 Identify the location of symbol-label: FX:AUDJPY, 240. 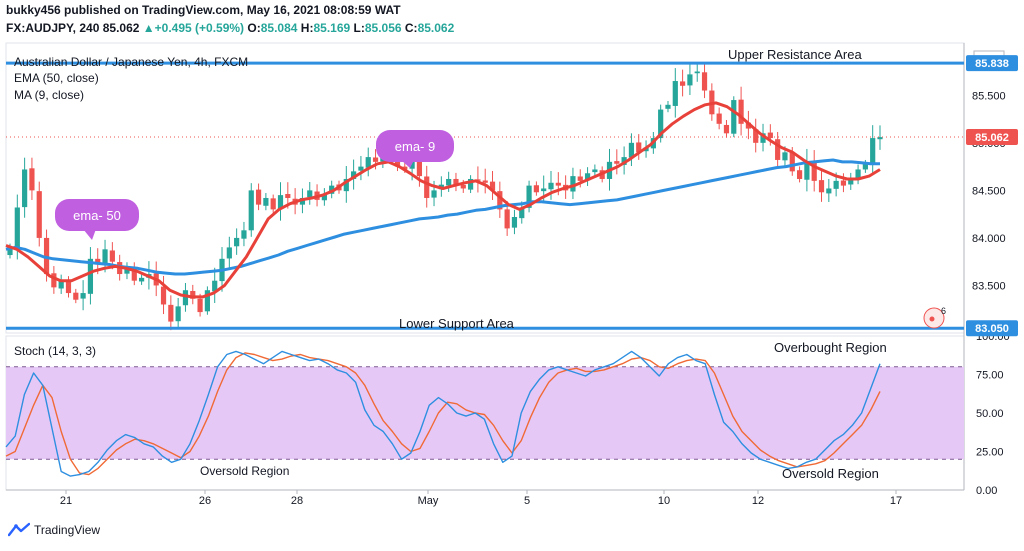
(53, 28).